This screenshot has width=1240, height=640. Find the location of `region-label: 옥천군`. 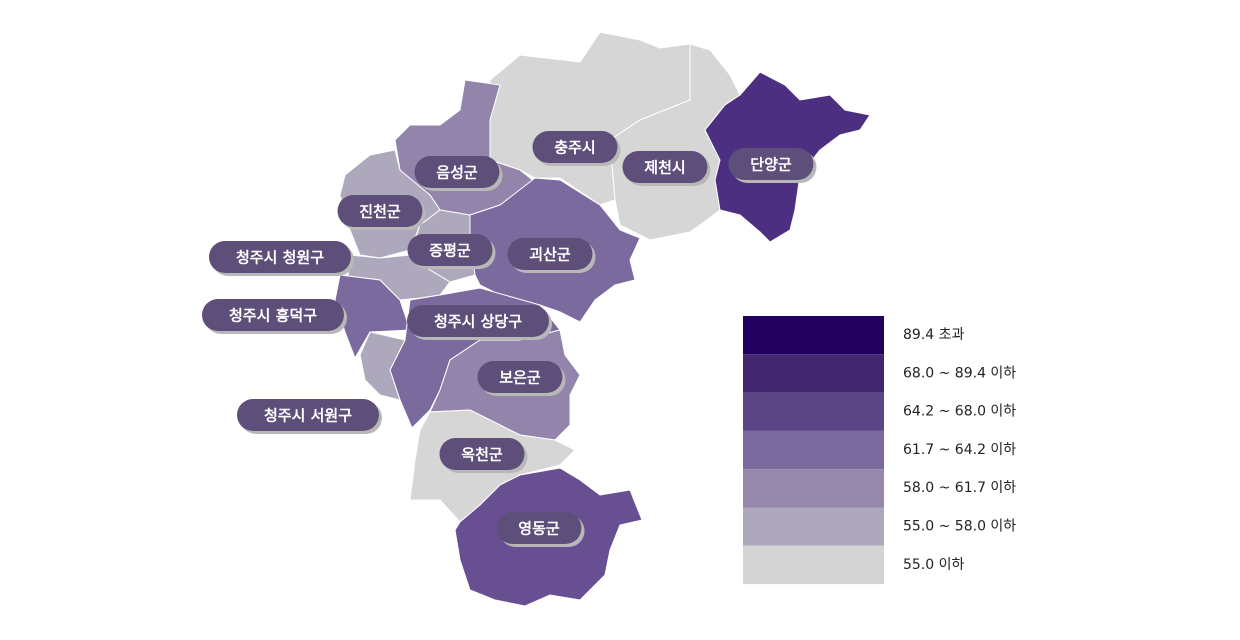

region-label: 옥천군 is located at coordinates (482, 455).